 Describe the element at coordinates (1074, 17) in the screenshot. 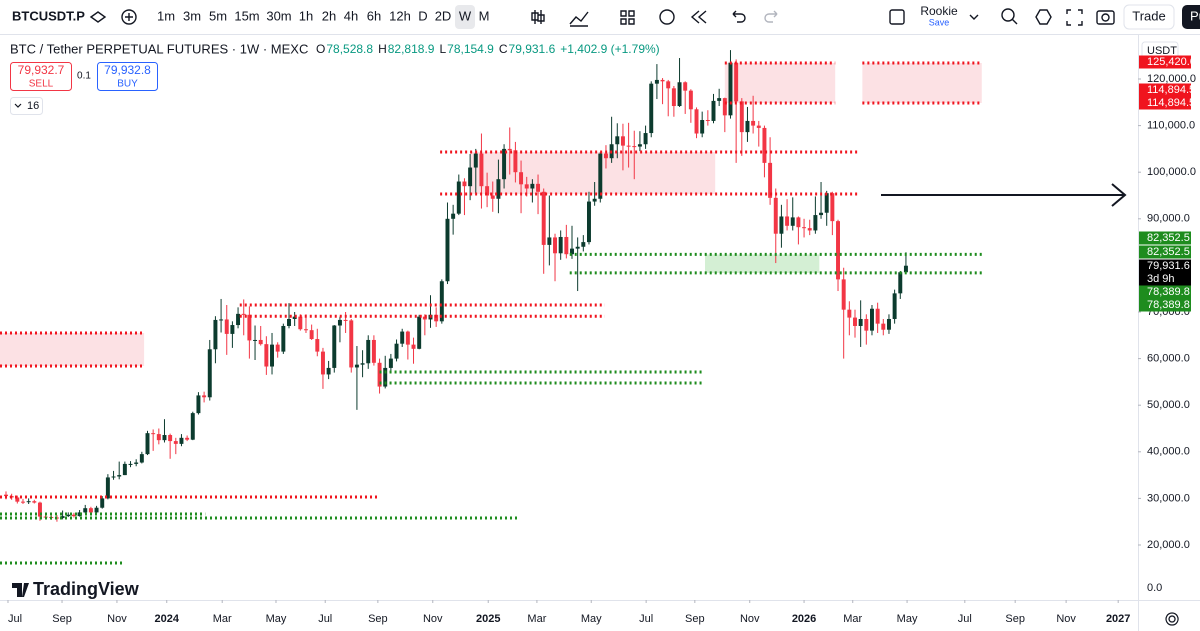

I see `fullscreen-icon` at that location.